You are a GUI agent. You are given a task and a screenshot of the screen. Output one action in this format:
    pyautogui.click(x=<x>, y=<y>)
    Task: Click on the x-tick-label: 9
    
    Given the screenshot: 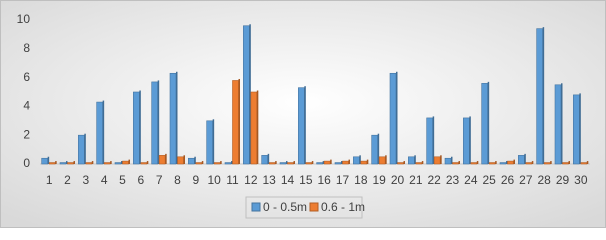 What is the action you would take?
    pyautogui.click(x=195, y=180)
    